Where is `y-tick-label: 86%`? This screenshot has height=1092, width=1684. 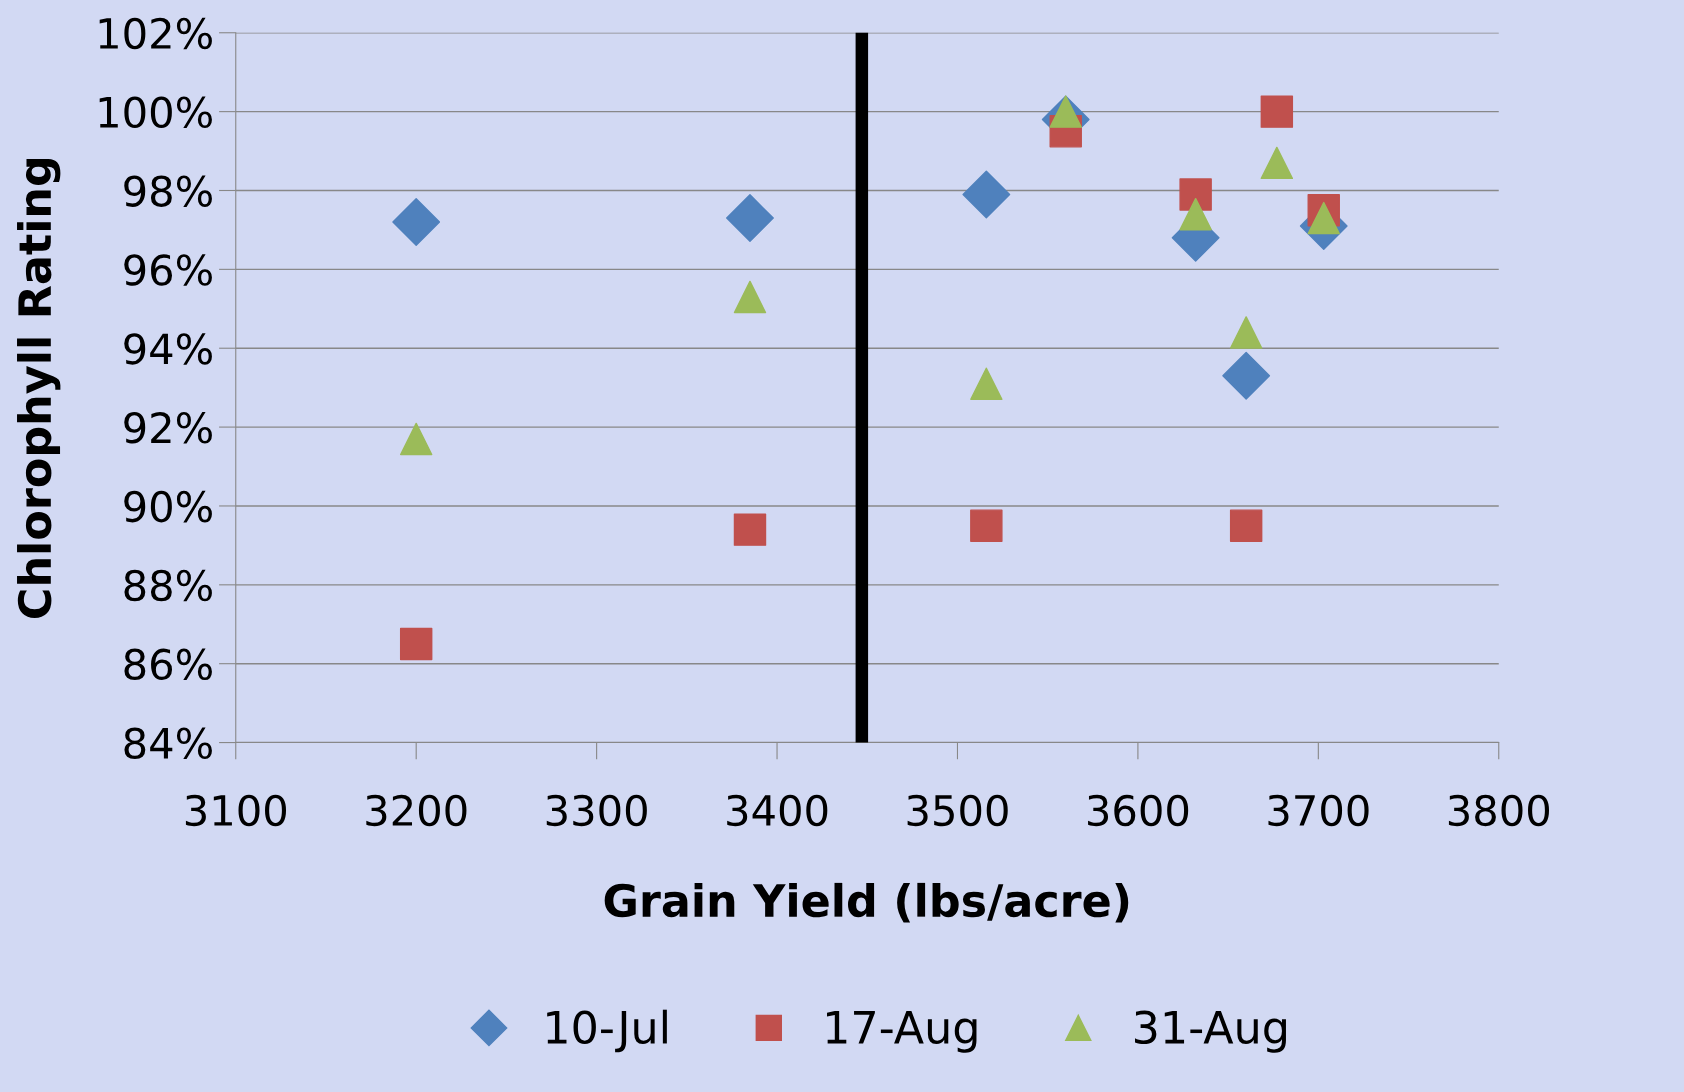
y-tick-label: 86% is located at coordinates (168, 664).